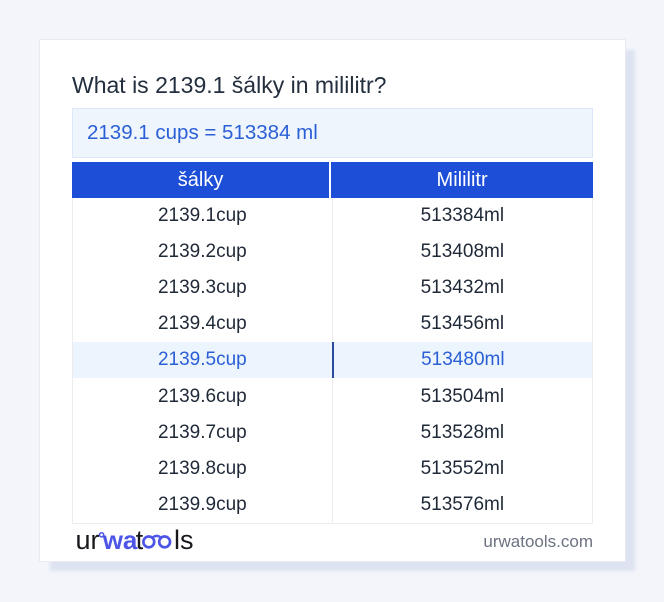  What do you see at coordinates (120, 540) in the screenshot?
I see `svg-text: wa` at bounding box center [120, 540].